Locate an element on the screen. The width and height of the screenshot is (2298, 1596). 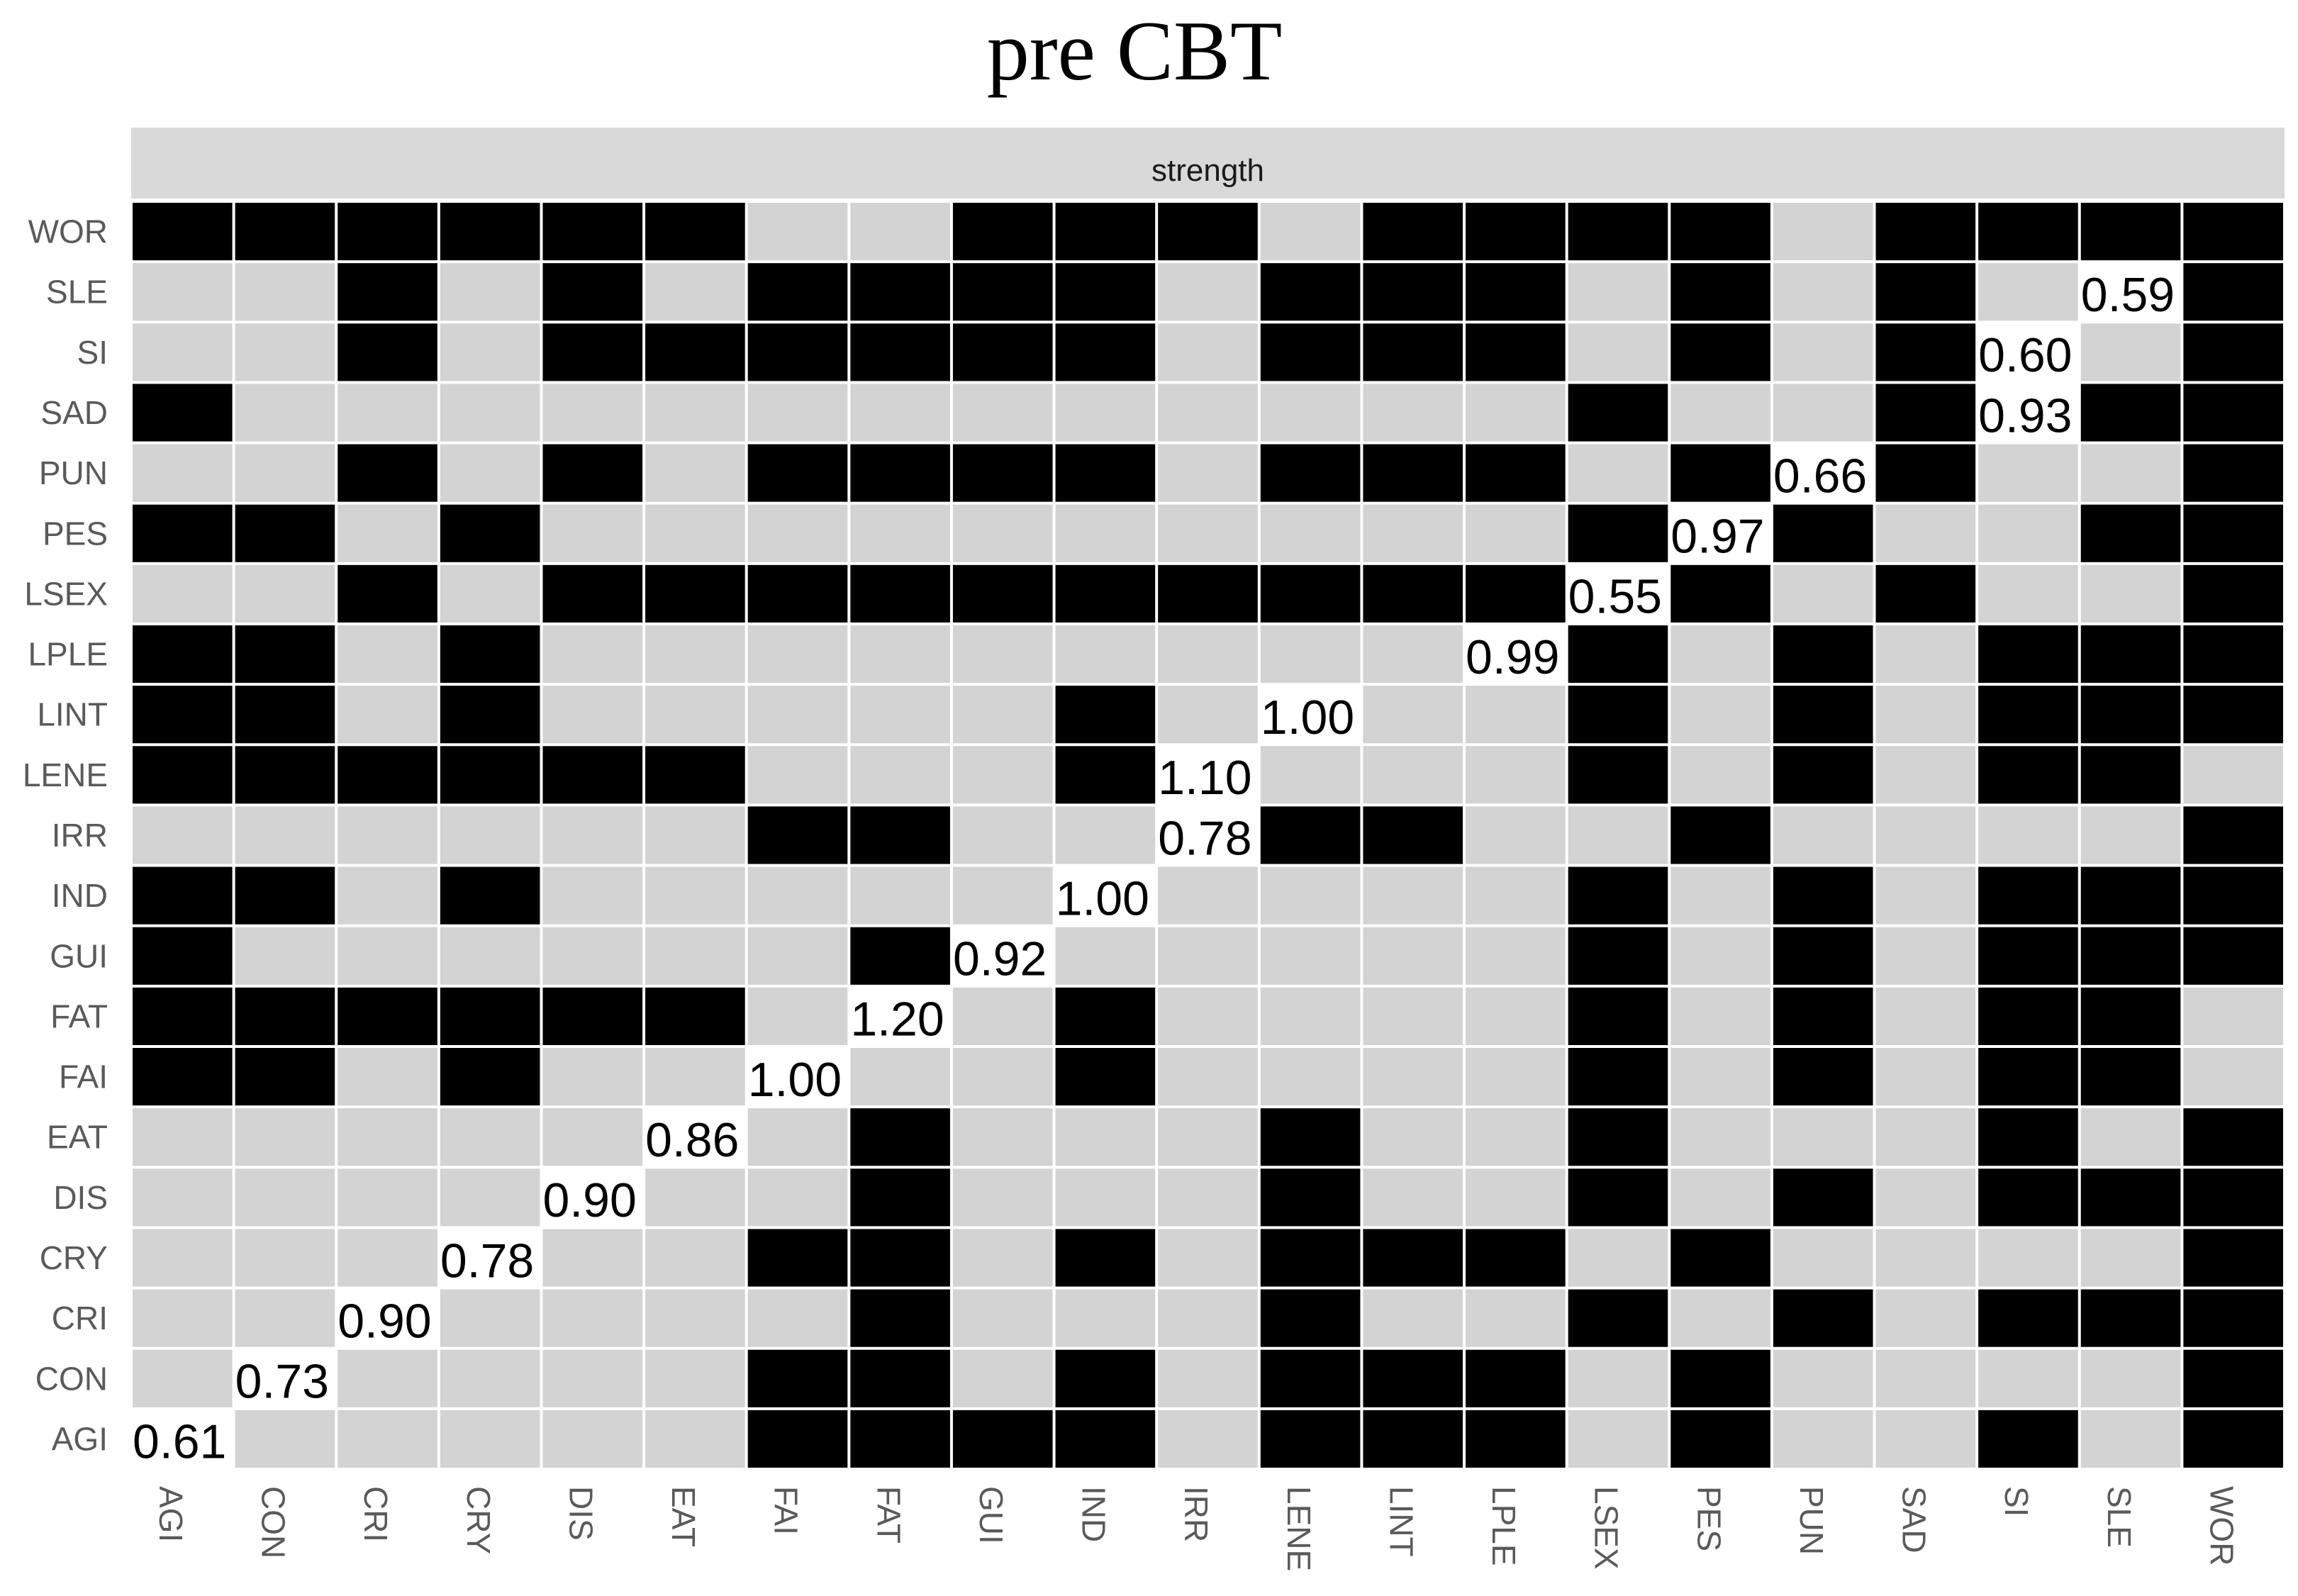
heatmap-cell-LPLE-GUI is located at coordinates (1003, 654).